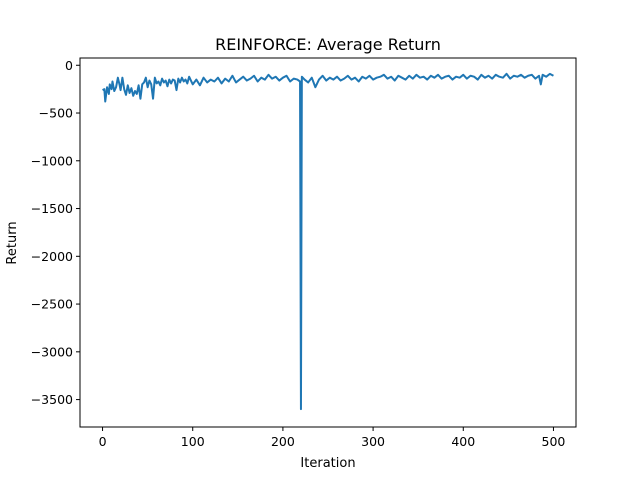 Image resolution: width=640 pixels, height=480 pixels. Describe the element at coordinates (103, 441) in the screenshot. I see `x-tick-label: 0` at that location.